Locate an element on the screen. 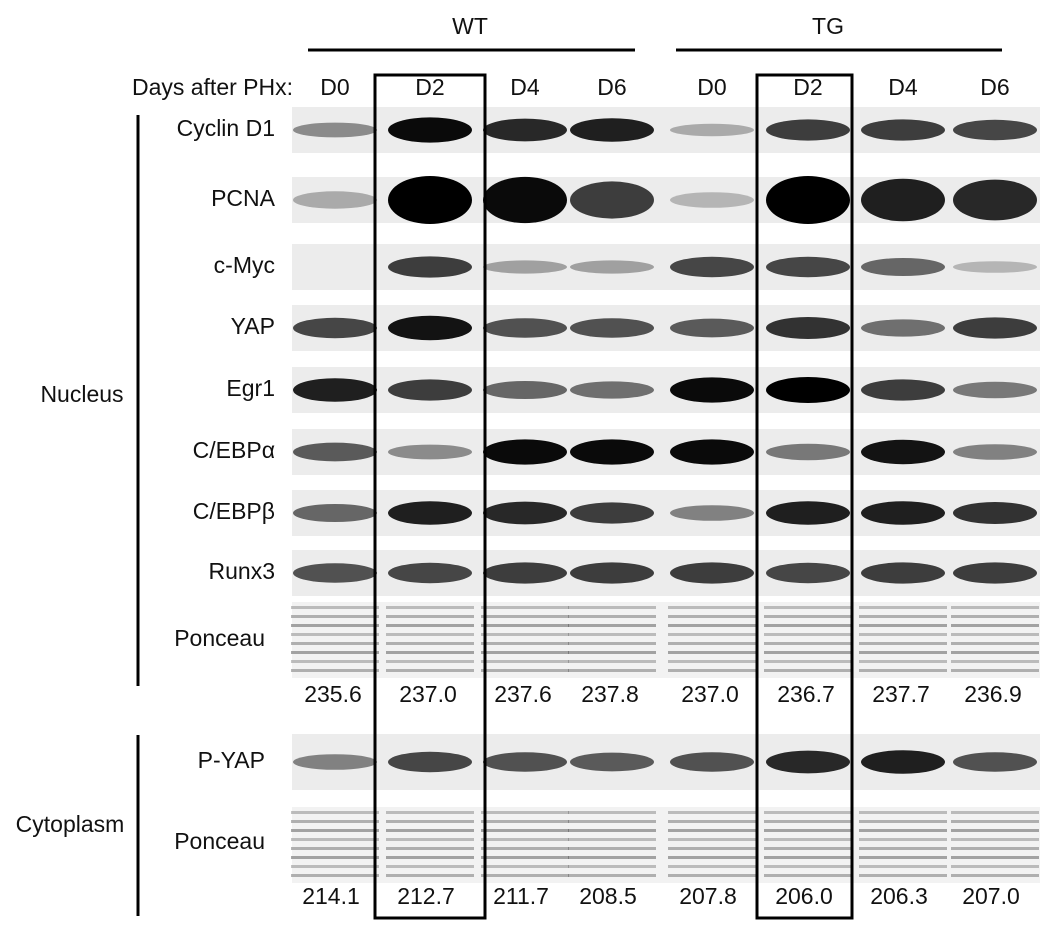 Image resolution: width=1050 pixels, height=938 pixels. ponceau-value: 207.0 is located at coordinates (991, 896).